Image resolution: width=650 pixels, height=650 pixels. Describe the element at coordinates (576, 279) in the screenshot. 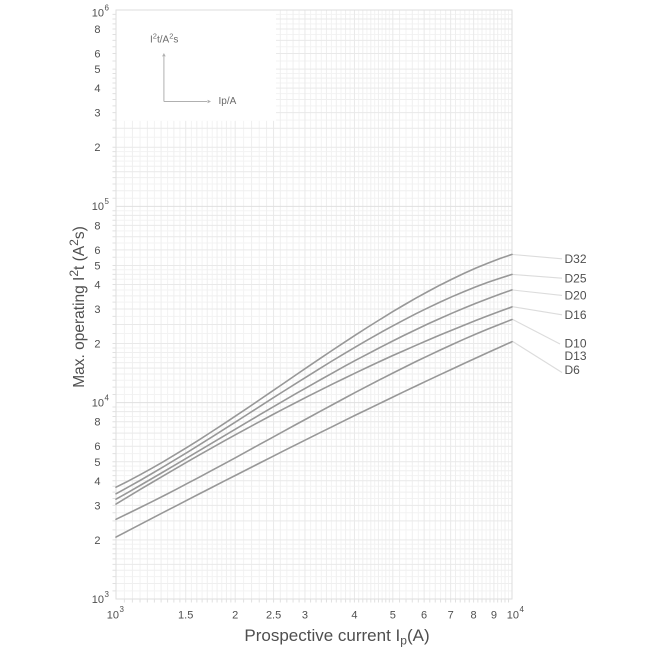

I see `svg-text: D25` at that location.